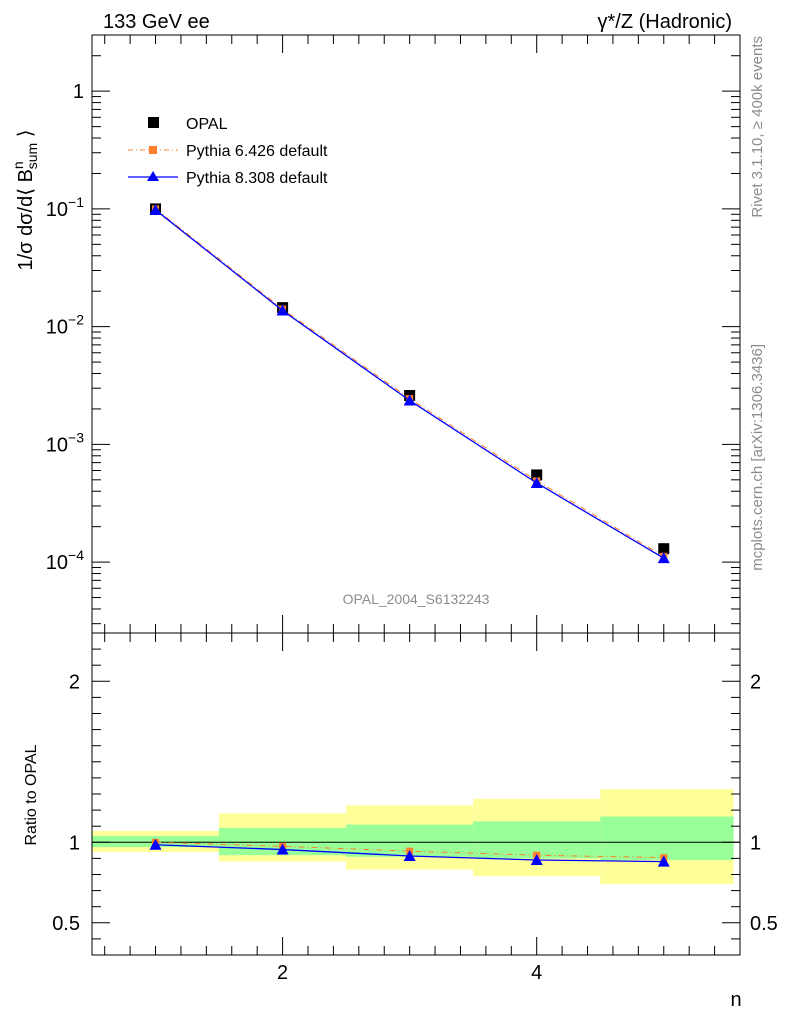 The image size is (786, 1024). Describe the element at coordinates (755, 843) in the screenshot. I see `ratio-y-tick-label-right: 1` at that location.